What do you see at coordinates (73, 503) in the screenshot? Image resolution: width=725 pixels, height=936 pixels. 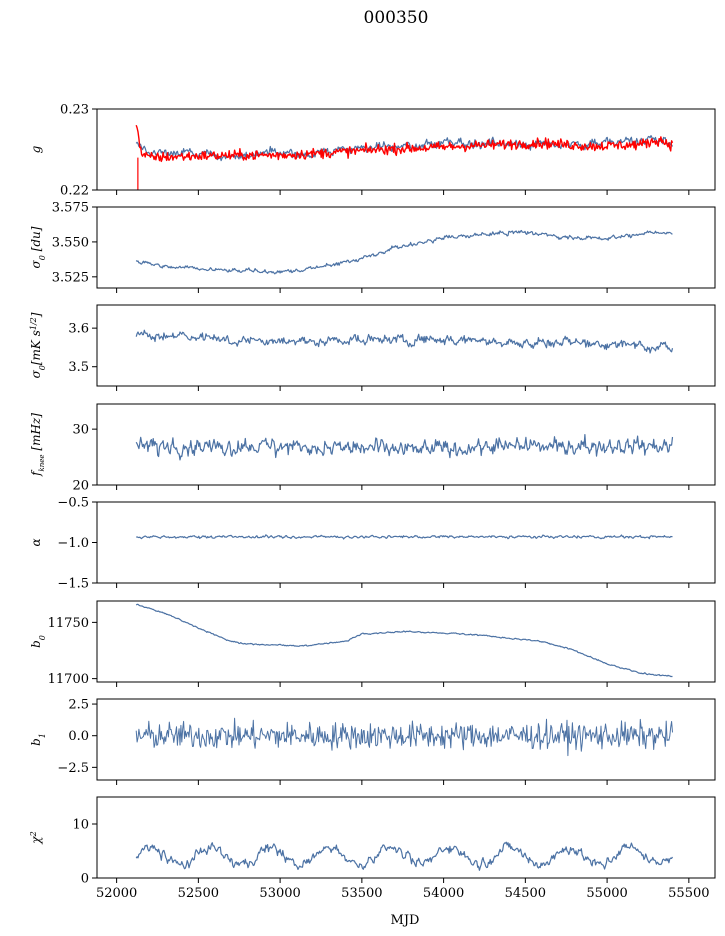 I see `y-tick-label: −0.5` at bounding box center [73, 503].